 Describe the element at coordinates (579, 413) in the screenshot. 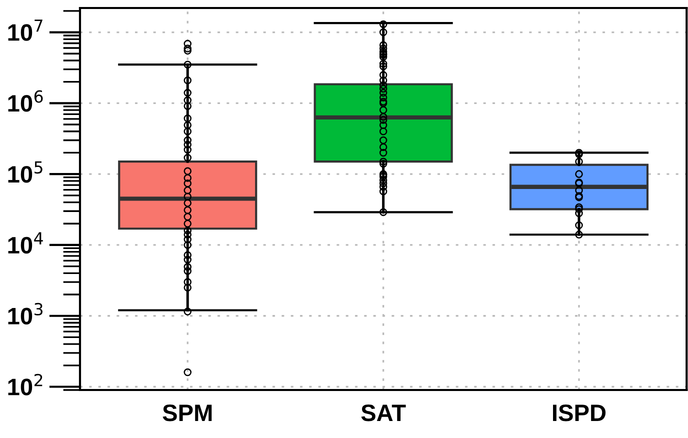

I see `x-tick-label: ISPD` at that location.